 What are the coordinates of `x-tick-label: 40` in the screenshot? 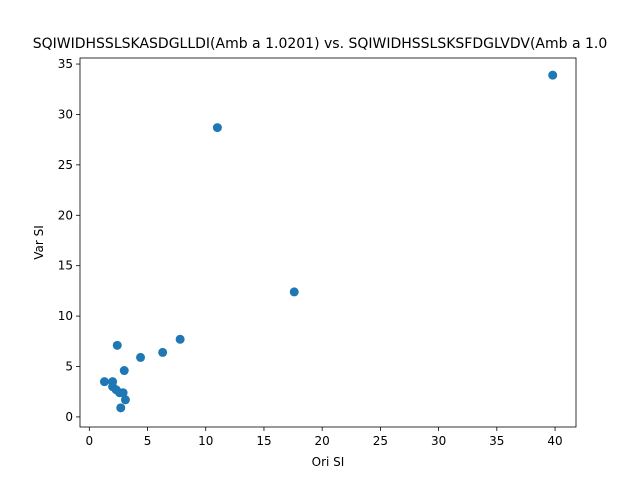 It's located at (554, 441).